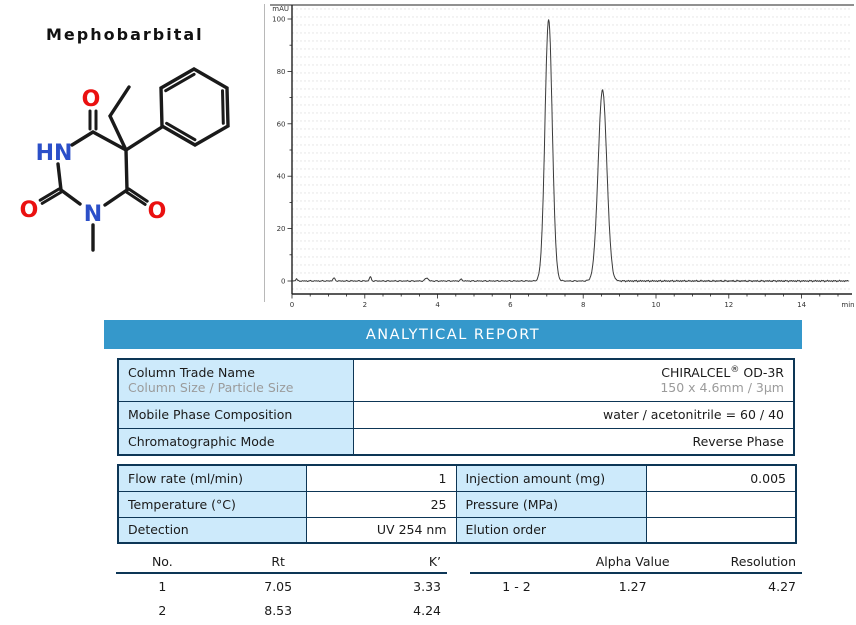  Describe the element at coordinates (722, 388) in the screenshot. I see `column-size-value: 150 x 4.6mm / 3µm` at that location.